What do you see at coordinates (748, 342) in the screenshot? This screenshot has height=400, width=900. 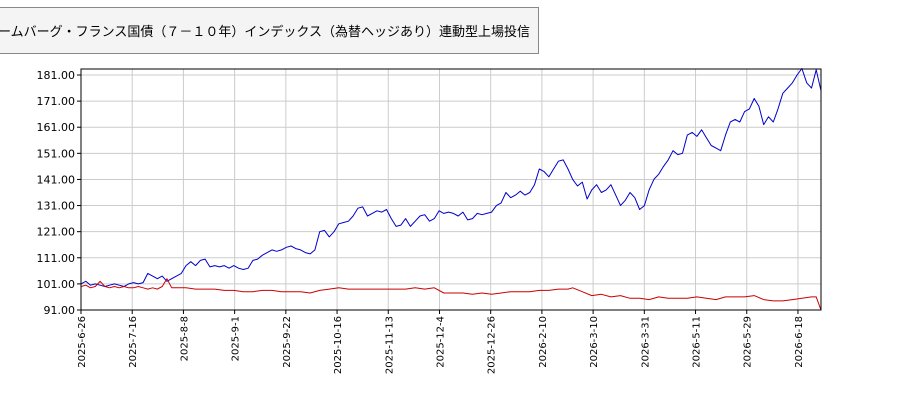 I see `x-tick-label: 2026-5-29` at bounding box center [748, 342].